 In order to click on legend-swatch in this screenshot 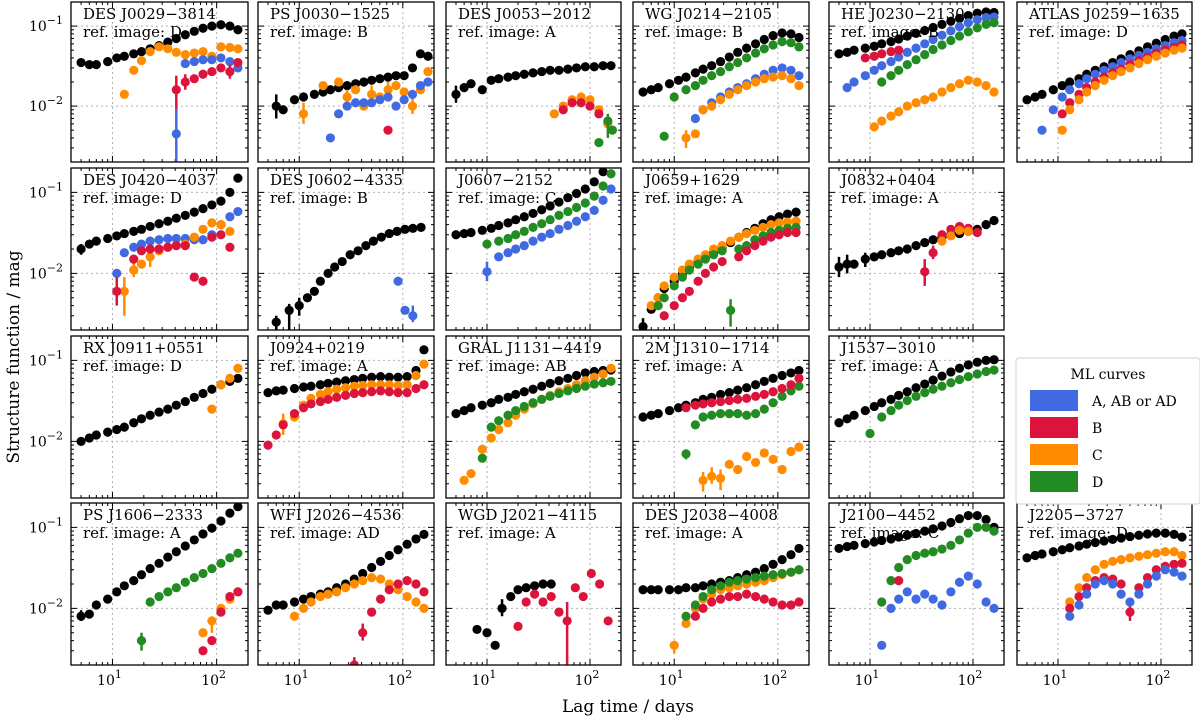, I will do `click(1054, 454)`.